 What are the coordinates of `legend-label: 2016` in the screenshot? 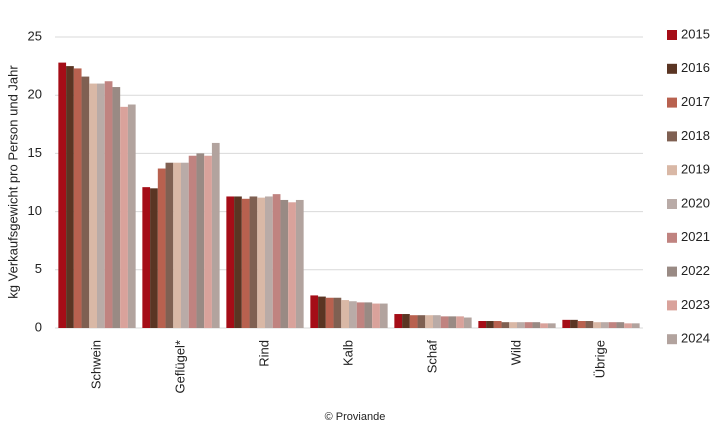 It's located at (695, 67).